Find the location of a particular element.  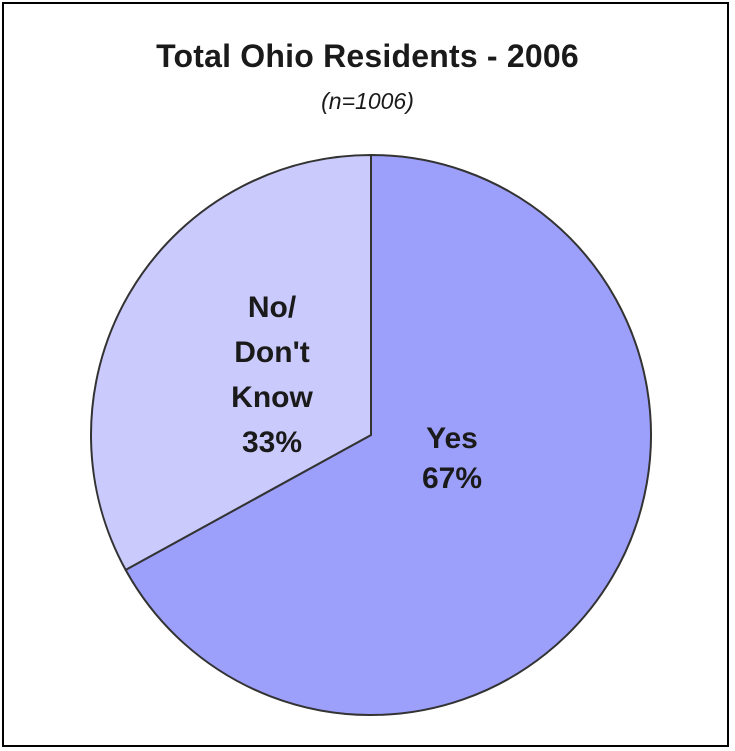

slice-label-line: Yes is located at coordinates (452, 438).